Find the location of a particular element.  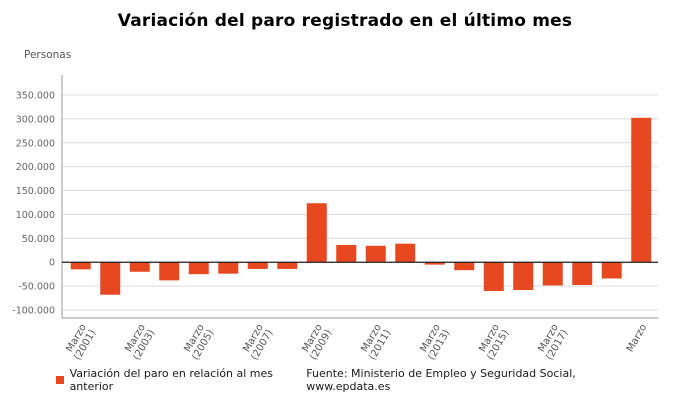

bar-marzo-2014 is located at coordinates (464, 266).